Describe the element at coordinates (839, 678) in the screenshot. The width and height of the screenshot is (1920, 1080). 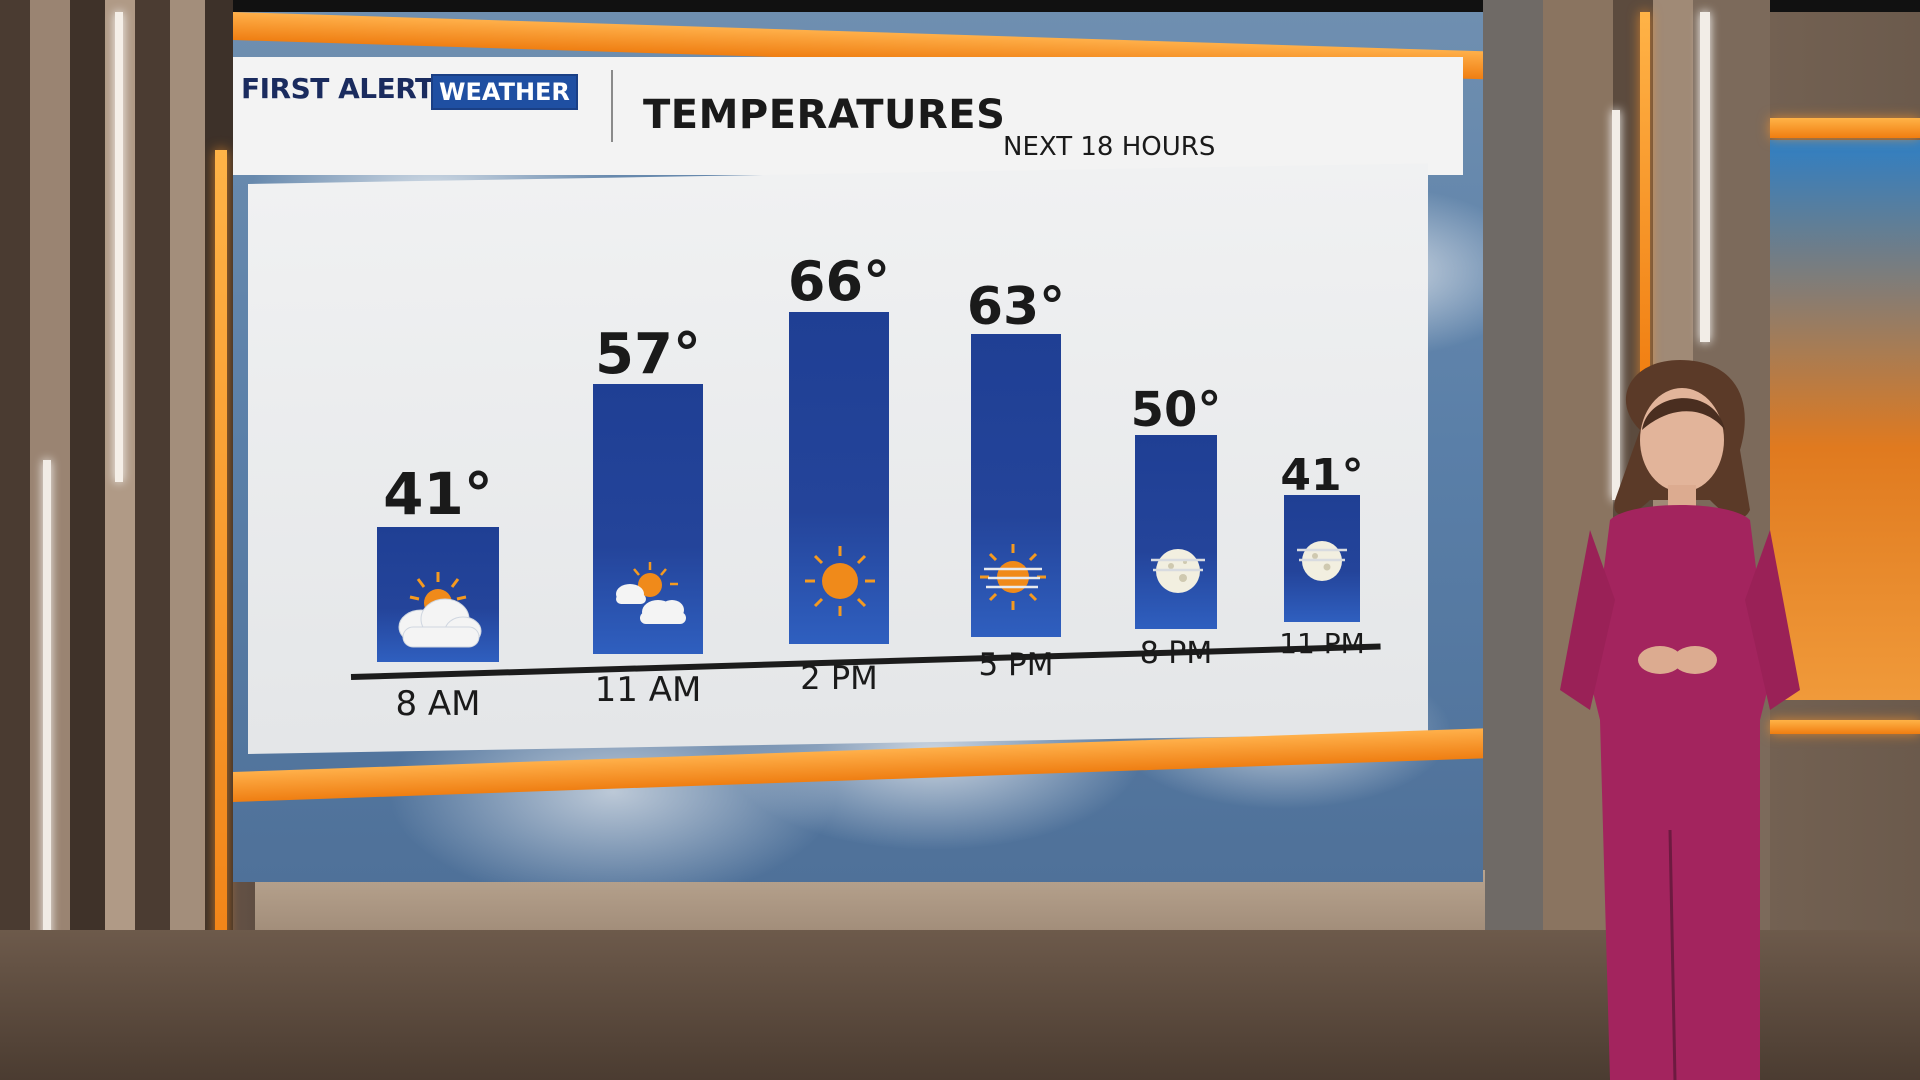
I see `time-label: 2 PM` at that location.